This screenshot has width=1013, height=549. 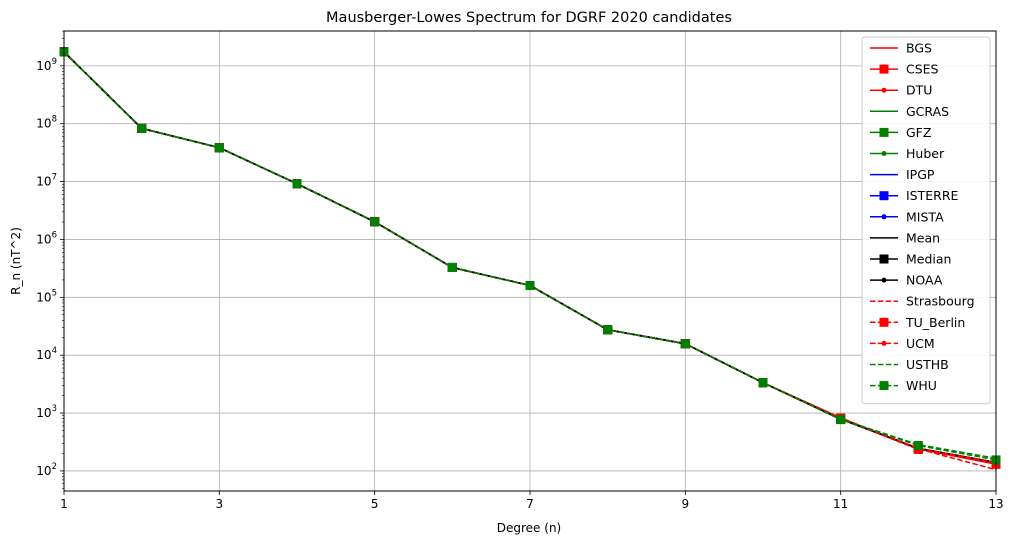 I want to click on y-tick-label: 10⁸, so click(x=46, y=123).